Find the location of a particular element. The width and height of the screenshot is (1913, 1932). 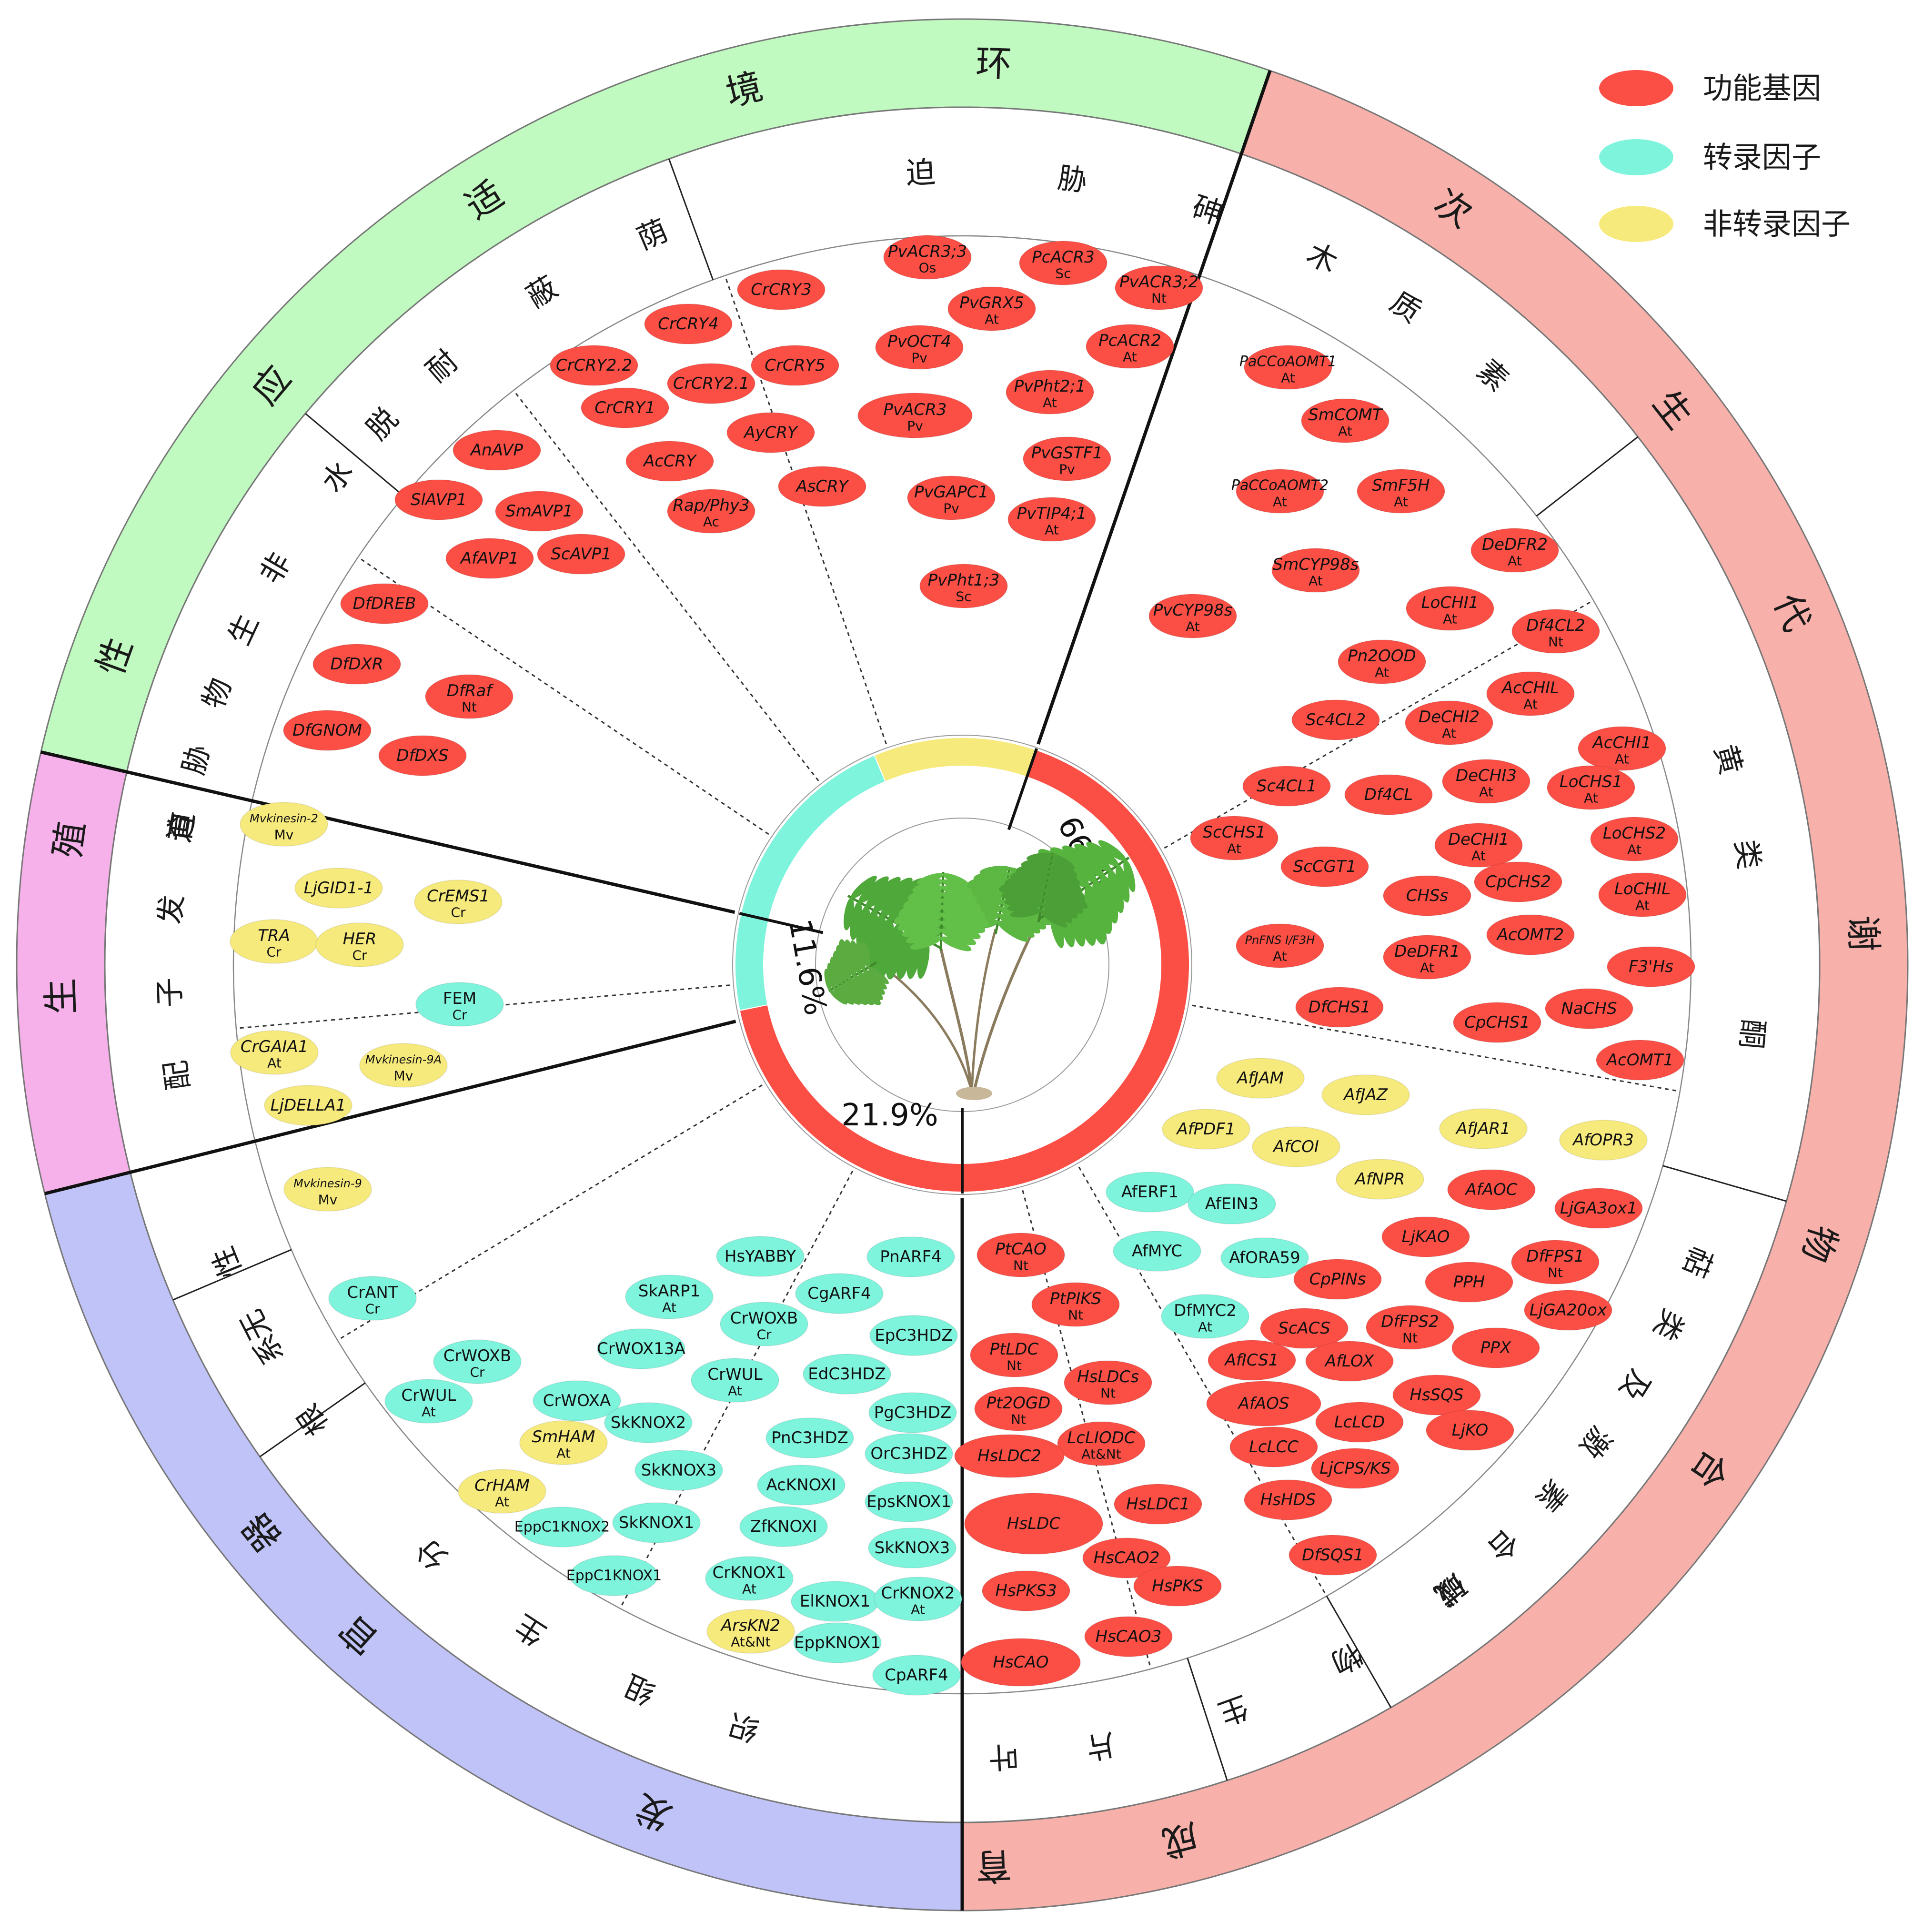

gene-ellipse: CrWOXA is located at coordinates (577, 1400).